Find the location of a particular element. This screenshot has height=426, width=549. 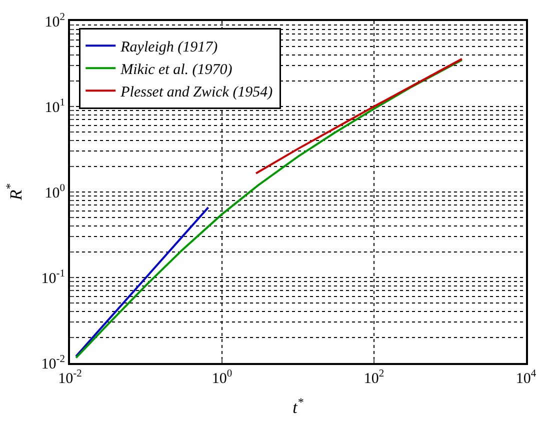

y-tick-label: 10$^{0}$ is located at coordinates (54, 192).